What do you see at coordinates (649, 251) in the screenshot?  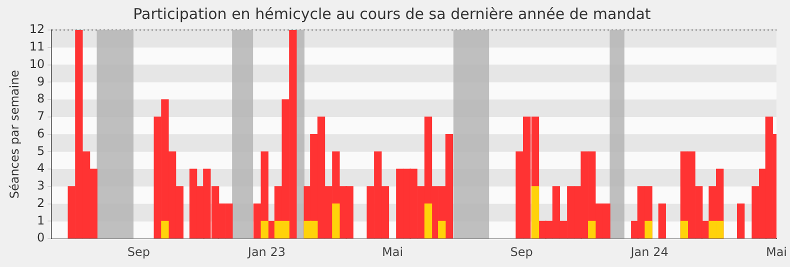 I see `x-tick-label: Jan 24` at bounding box center [649, 251].